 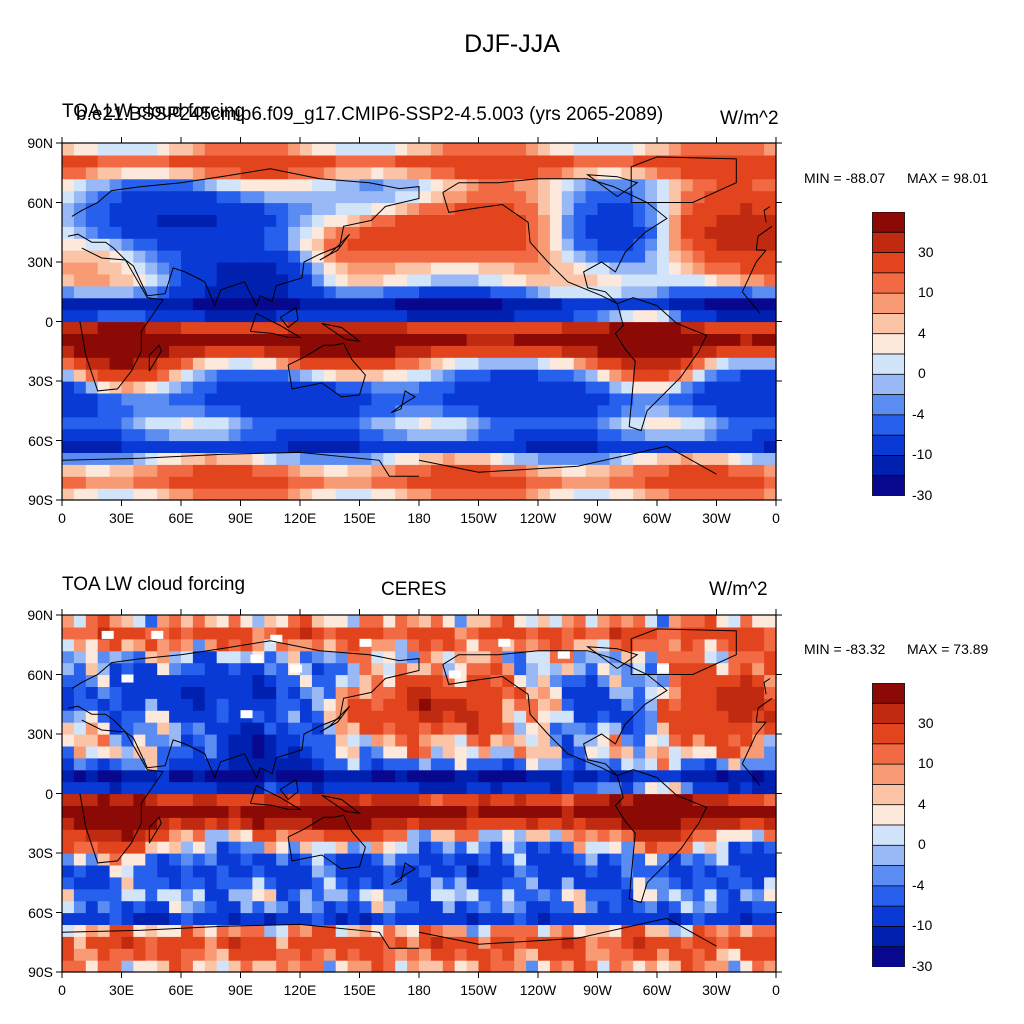 What do you see at coordinates (62, 990) in the screenshot?
I see `lon-tick-label: 0` at bounding box center [62, 990].